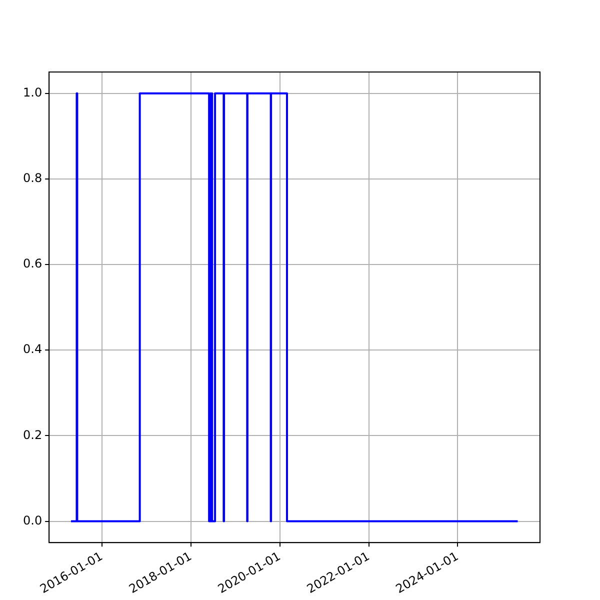 Image resolution: width=600 pixels, height=600 pixels. Describe the element at coordinates (32, 520) in the screenshot. I see `y-tick-label: 0.0` at that location.